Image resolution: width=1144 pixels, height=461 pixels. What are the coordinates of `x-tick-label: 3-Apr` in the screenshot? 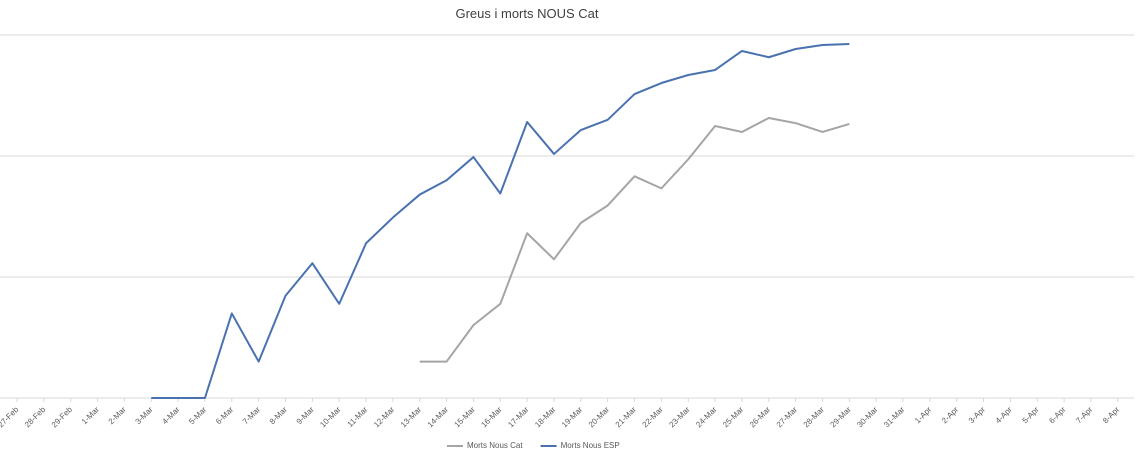 It's located at (977, 415).